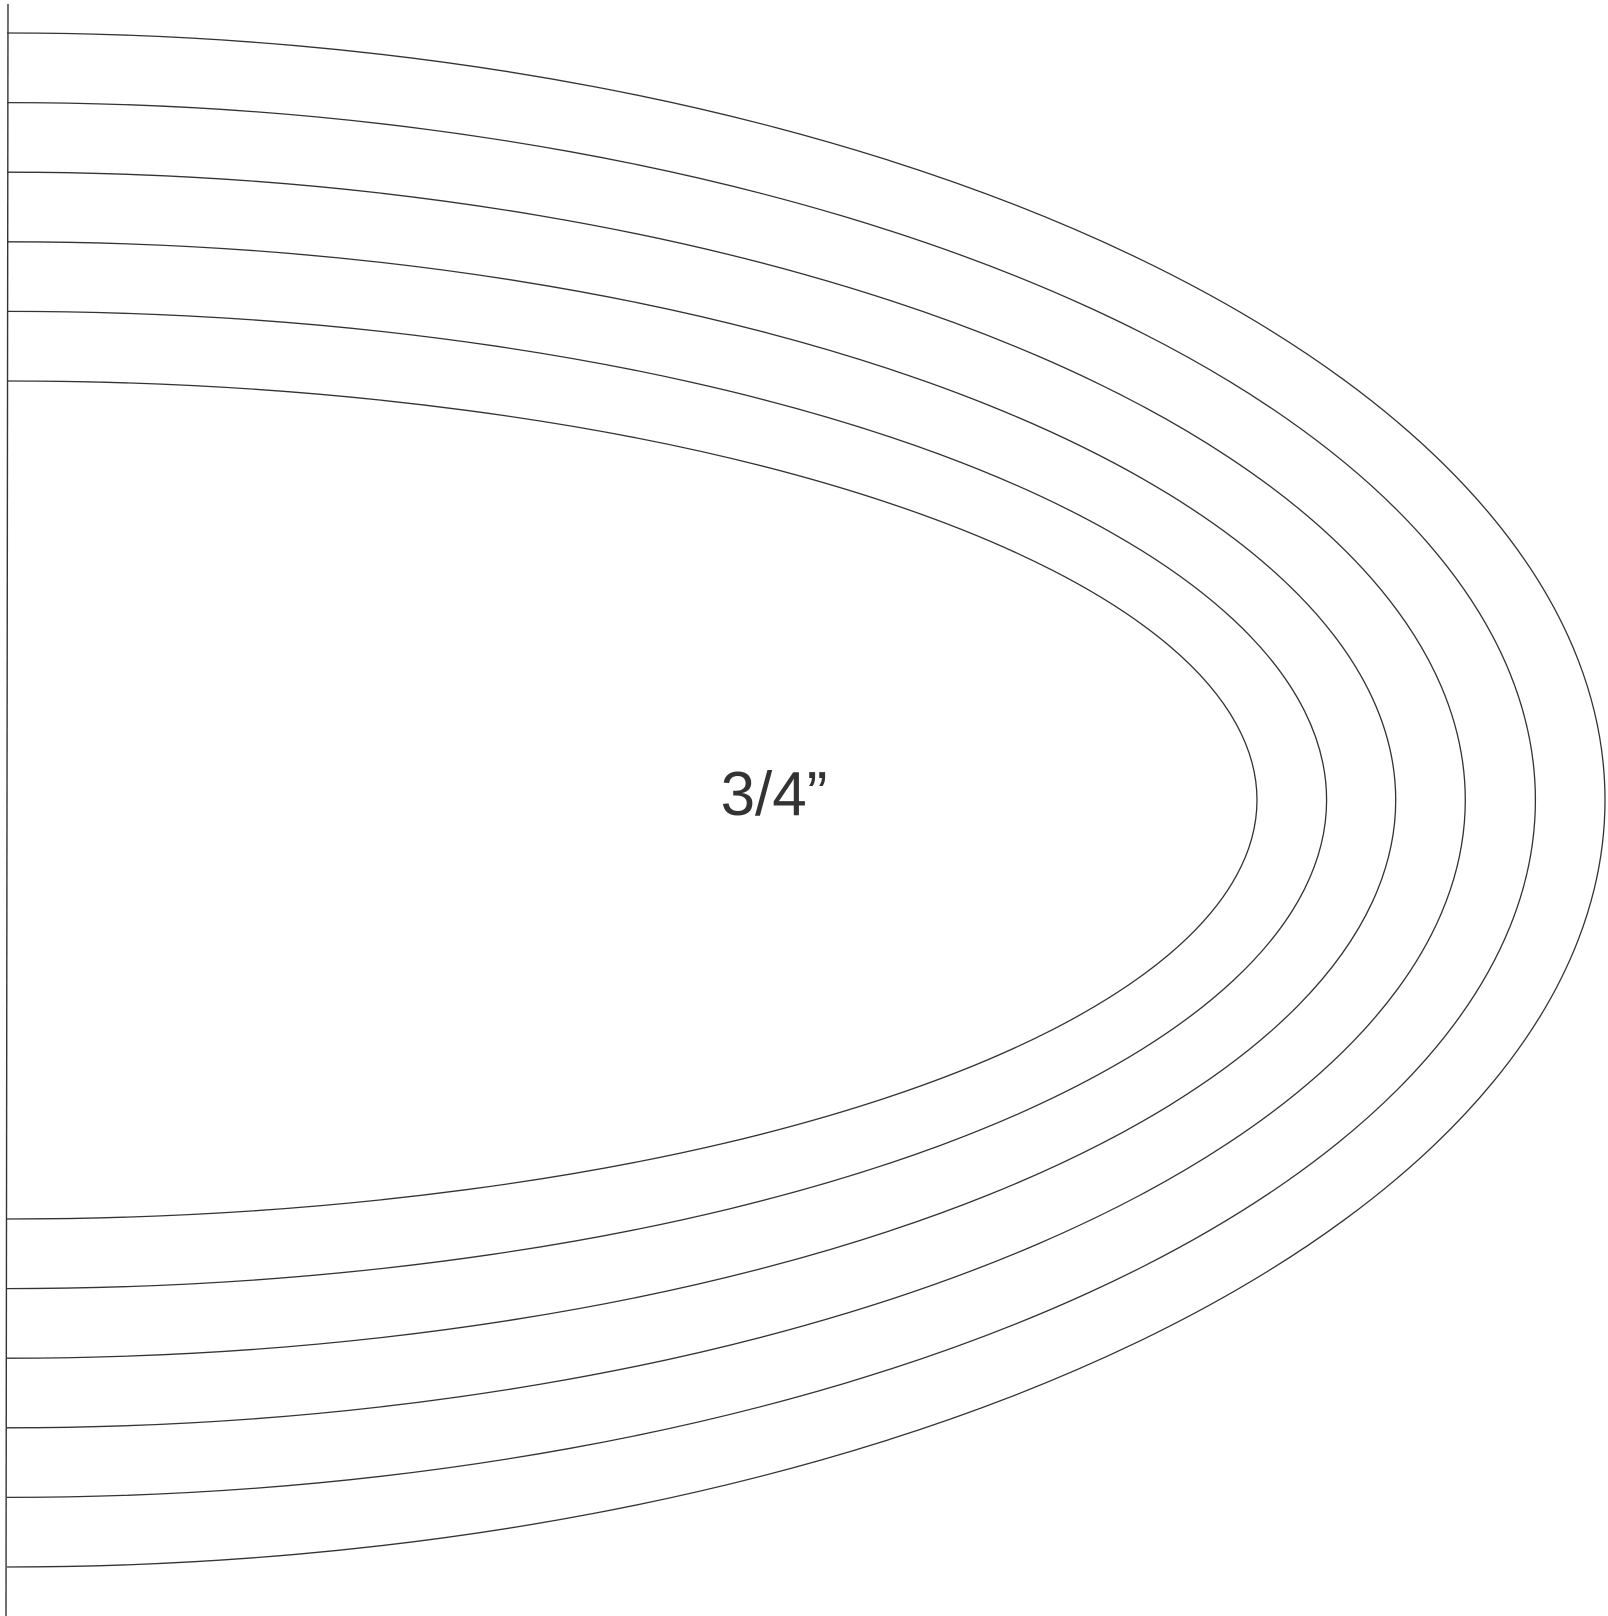 The width and height of the screenshot is (1608, 1616). What do you see at coordinates (7, 809) in the screenshot?
I see `baseline-rule` at bounding box center [7, 809].